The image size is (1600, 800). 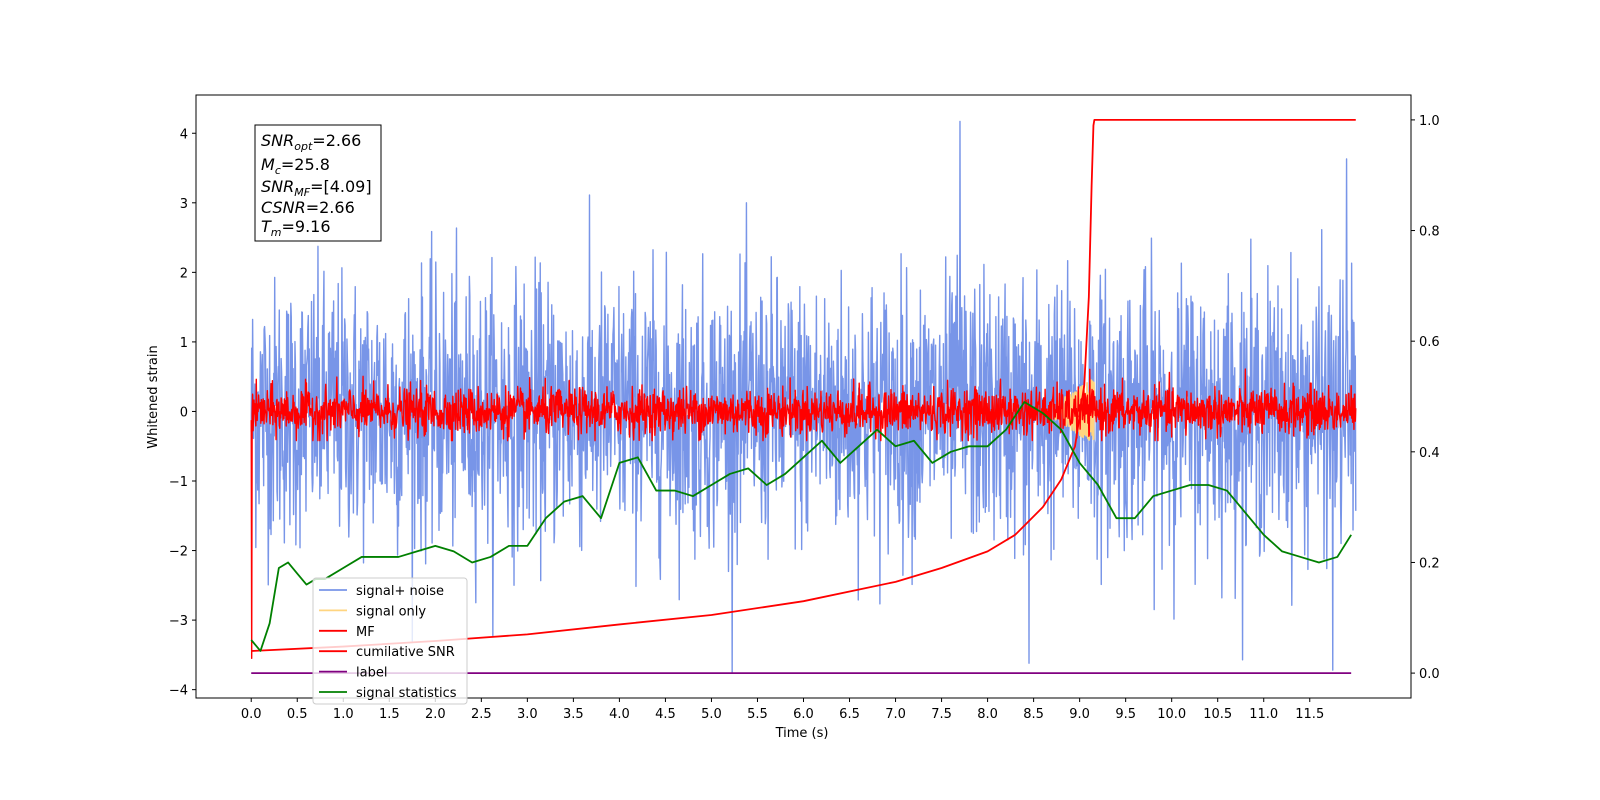 What do you see at coordinates (365, 632) in the screenshot?
I see `legend-label-mf: MF` at bounding box center [365, 632].